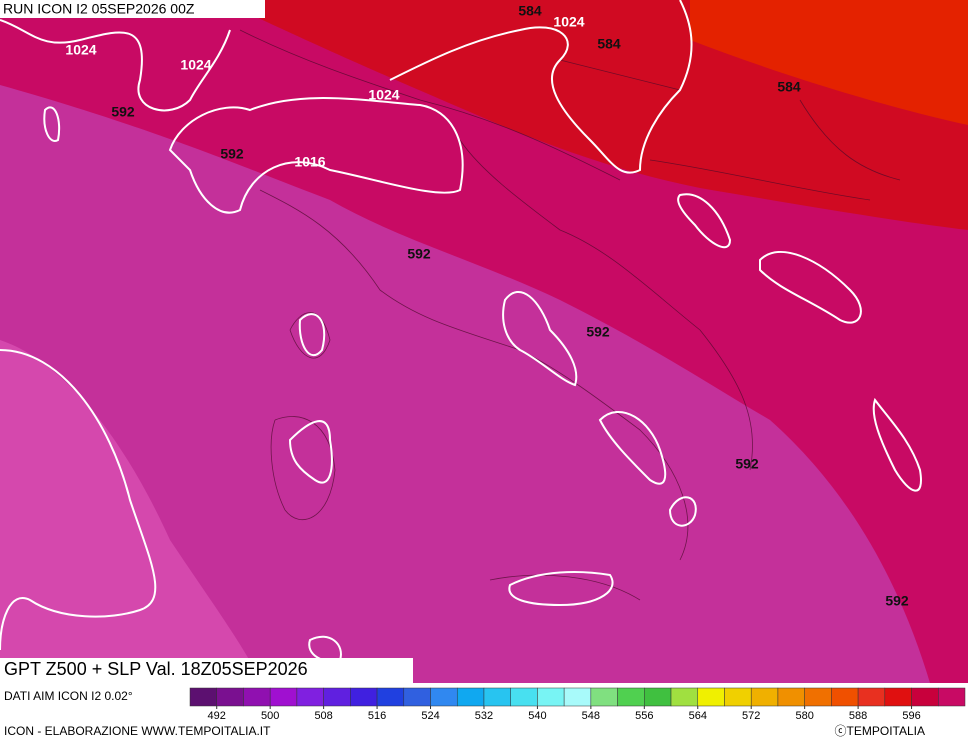  Describe the element at coordinates (137, 731) in the screenshot. I see `footer-left: ICON - ELABORAZIONE WWW.TEMPOITALIA.IT` at that location.